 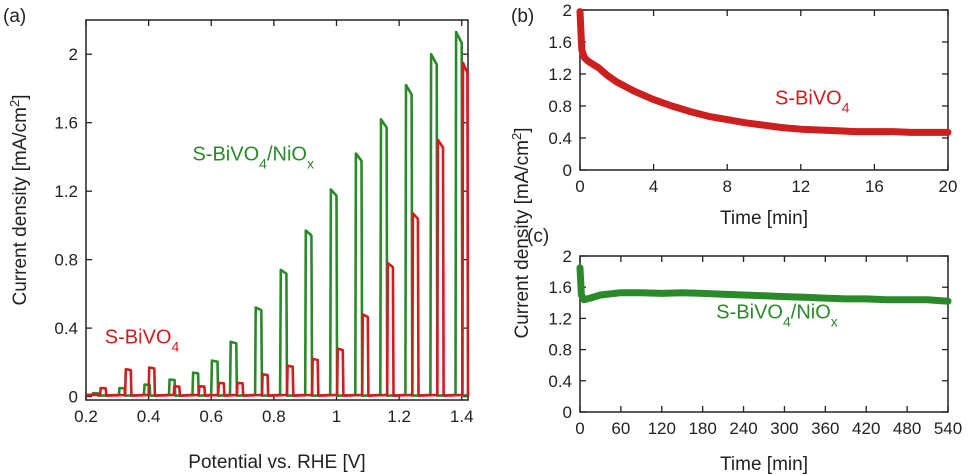 What do you see at coordinates (19, 199) in the screenshot?
I see `y-axis-label-a: Current density [mA/cm2]` at bounding box center [19, 199].